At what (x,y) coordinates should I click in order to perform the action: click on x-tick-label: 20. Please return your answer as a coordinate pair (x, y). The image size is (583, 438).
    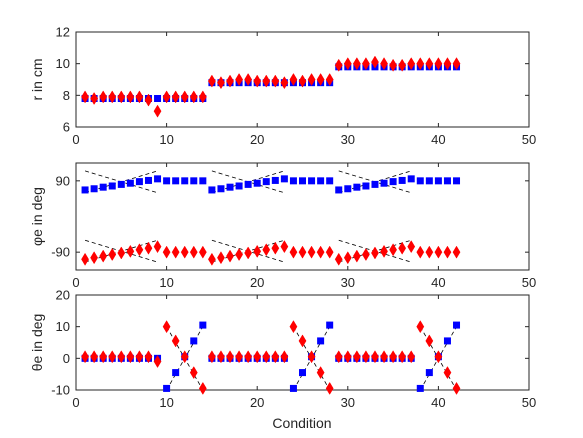
    Looking at the image, I should click on (257, 282).